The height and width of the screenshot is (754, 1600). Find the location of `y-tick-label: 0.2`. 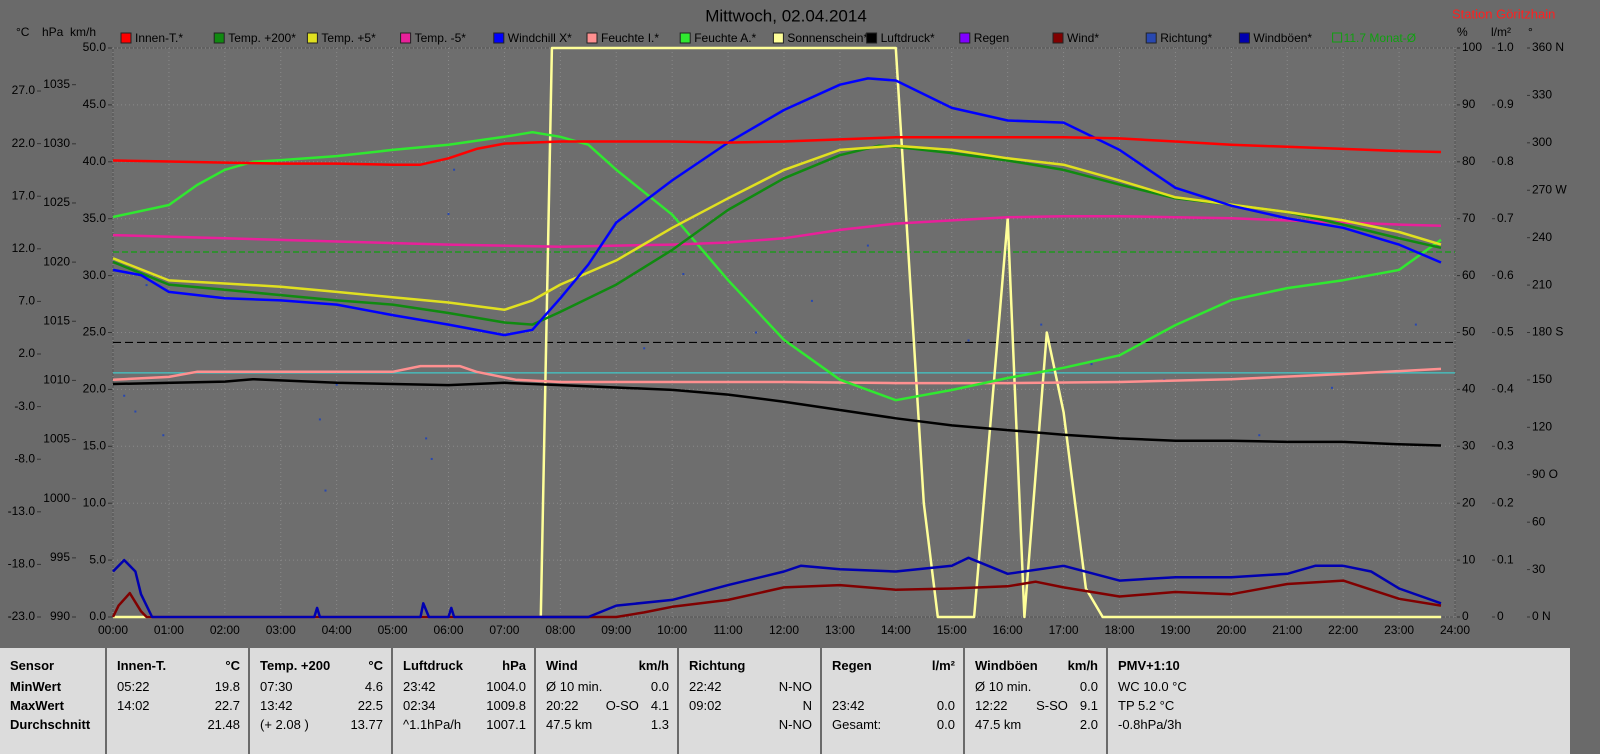

y-tick-label: 0.2 is located at coordinates (1505, 502).